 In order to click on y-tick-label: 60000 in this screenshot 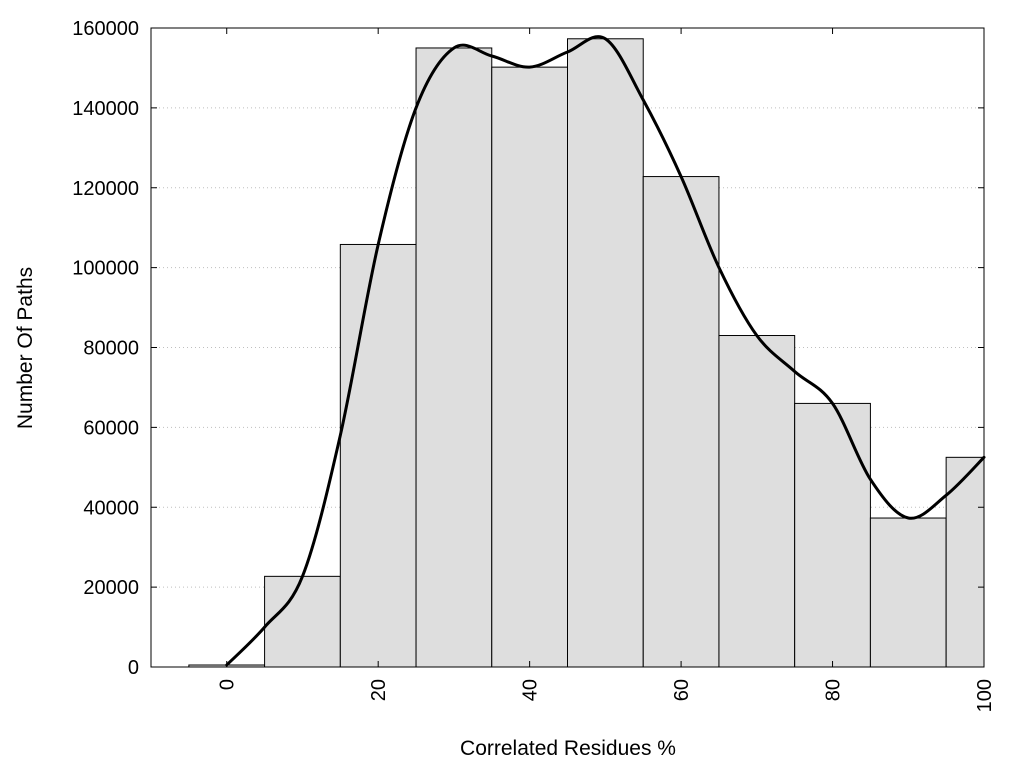, I will do `click(111, 428)`.